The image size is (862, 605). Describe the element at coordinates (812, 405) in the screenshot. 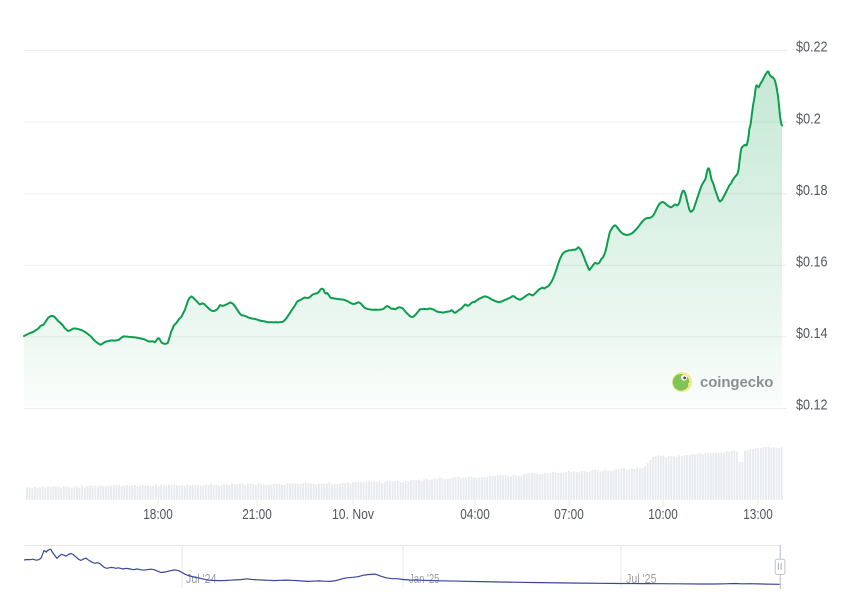

I see `svg-text: $0.12` at that location.